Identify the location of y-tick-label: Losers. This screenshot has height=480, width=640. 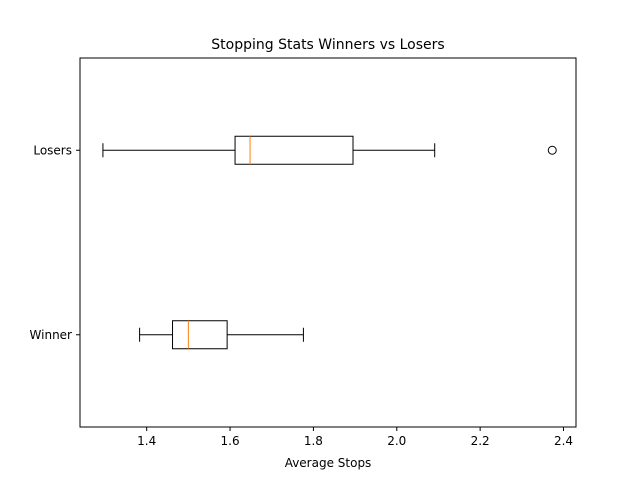
(52, 150).